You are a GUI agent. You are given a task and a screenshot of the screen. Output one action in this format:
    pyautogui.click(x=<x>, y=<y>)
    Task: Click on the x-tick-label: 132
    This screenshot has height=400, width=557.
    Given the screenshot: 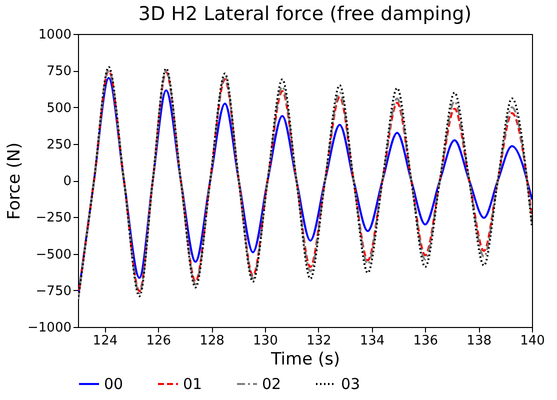 What is the action you would take?
    pyautogui.click(x=319, y=341)
    